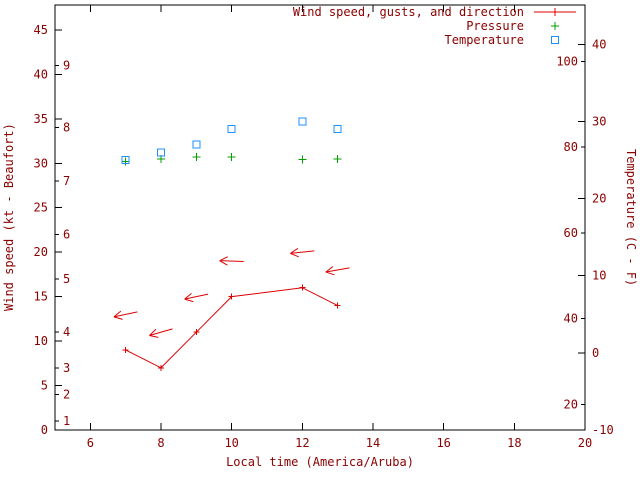 The image size is (640, 480). What do you see at coordinates (373, 443) in the screenshot?
I see `x-tick-label: 14` at bounding box center [373, 443].